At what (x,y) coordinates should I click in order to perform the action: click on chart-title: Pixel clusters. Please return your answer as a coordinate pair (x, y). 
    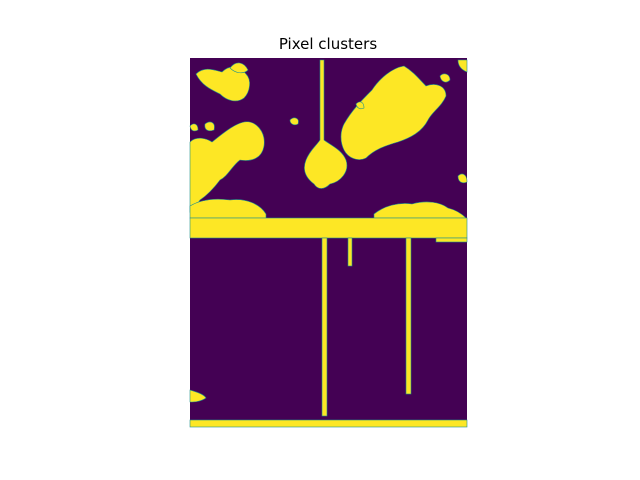
    Looking at the image, I should click on (328, 44).